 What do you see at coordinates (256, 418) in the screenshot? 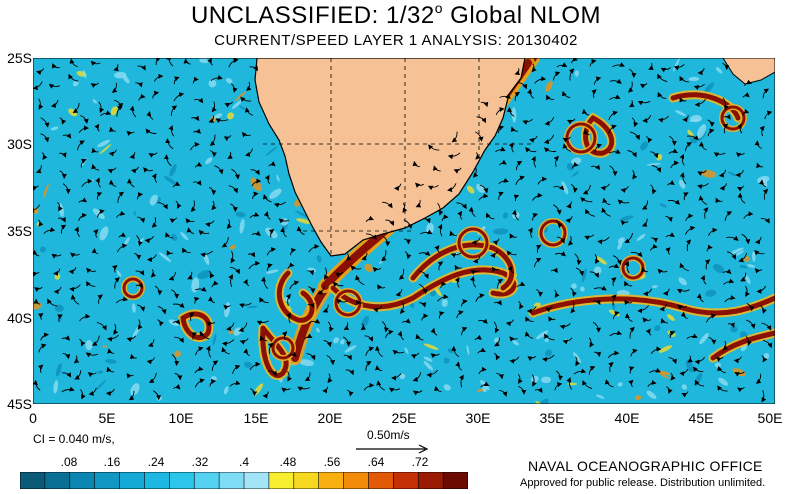
I see `lon-label-15e: 15E` at bounding box center [256, 418].